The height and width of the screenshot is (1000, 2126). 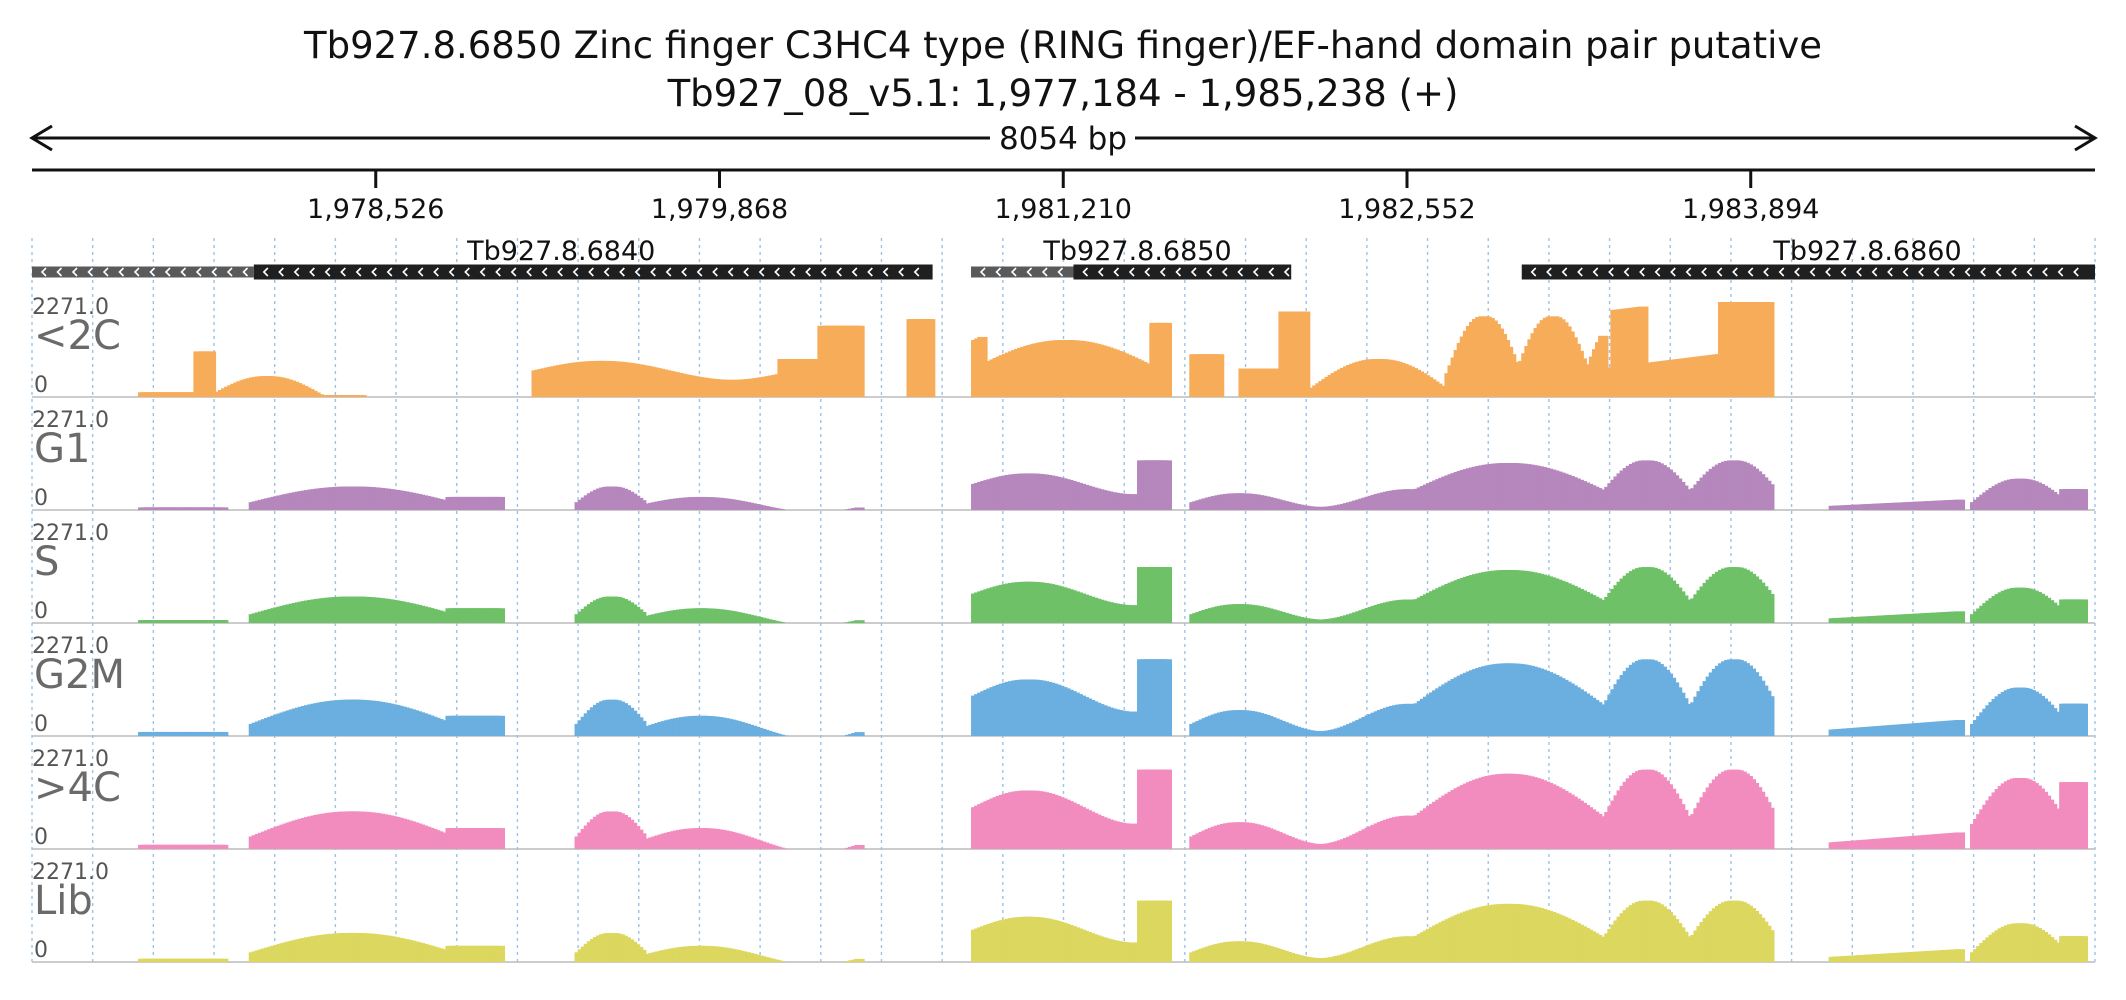 What do you see at coordinates (1063, 93) in the screenshot?
I see `chart-subtitle: Tb927_08_v5.1: 1,977,184 - 1,985,238 (+)` at bounding box center [1063, 93].